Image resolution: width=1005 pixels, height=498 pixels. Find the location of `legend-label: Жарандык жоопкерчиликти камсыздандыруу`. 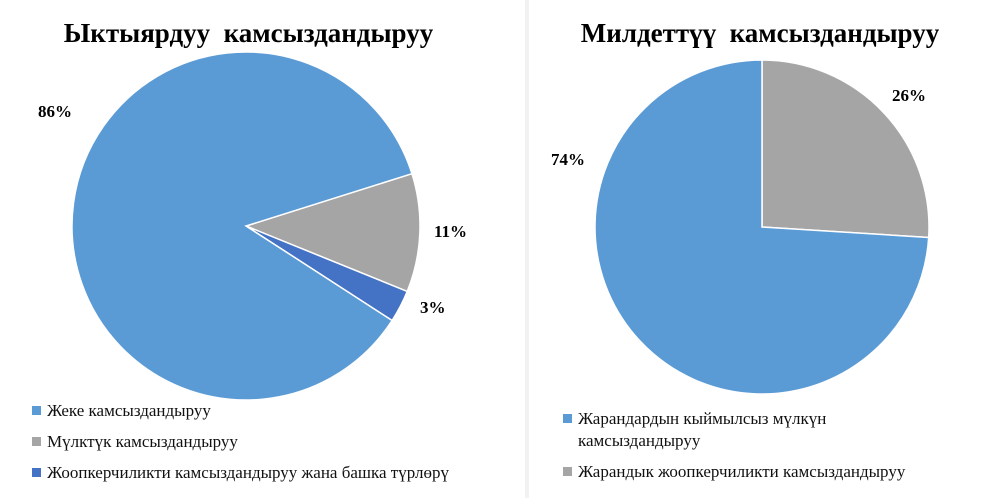

legend-label: Жарандык жоопкерчиликти камсыздандыруу is located at coordinates (742, 471).